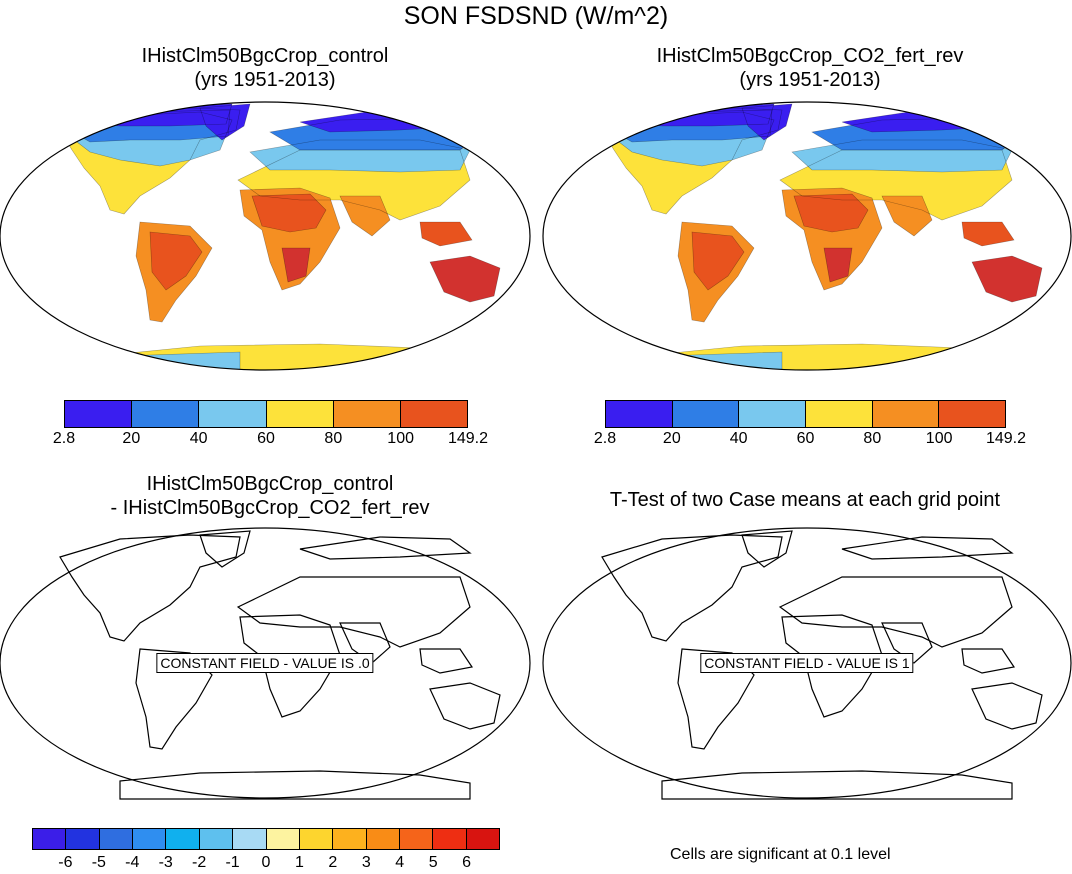  I want to click on cb1-tick-label: 60, so click(266, 438).